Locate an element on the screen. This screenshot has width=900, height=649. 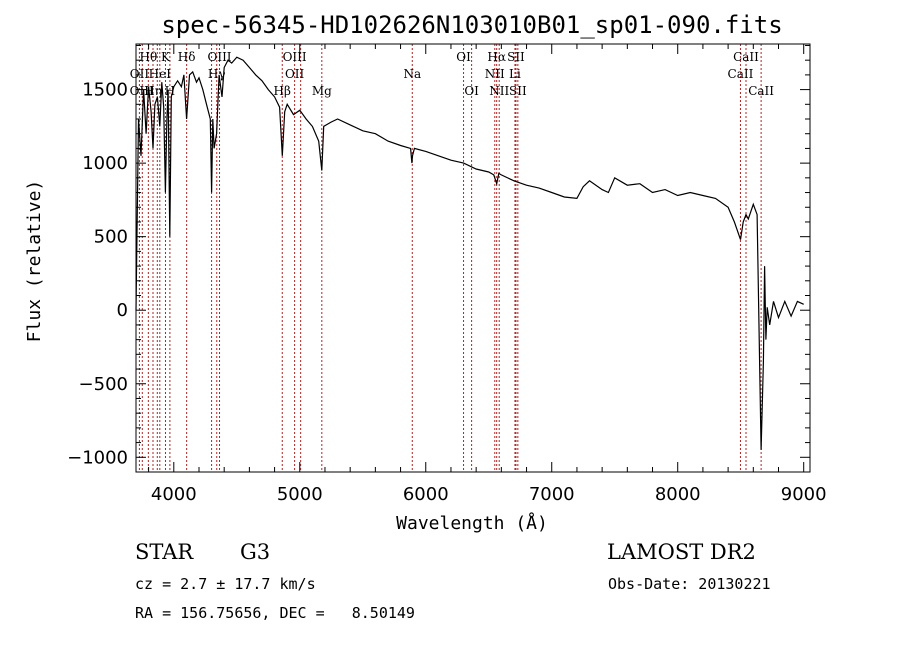
y-tick-label-0: −1000 is located at coordinates (97, 457).